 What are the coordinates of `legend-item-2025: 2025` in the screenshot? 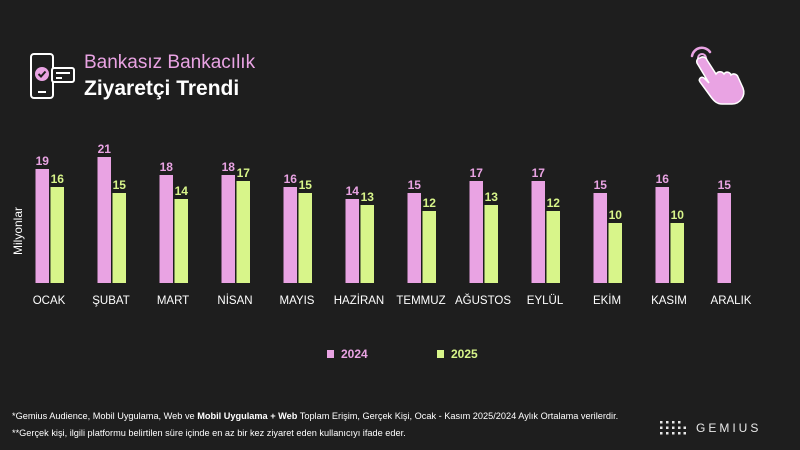 It's located at (457, 353).